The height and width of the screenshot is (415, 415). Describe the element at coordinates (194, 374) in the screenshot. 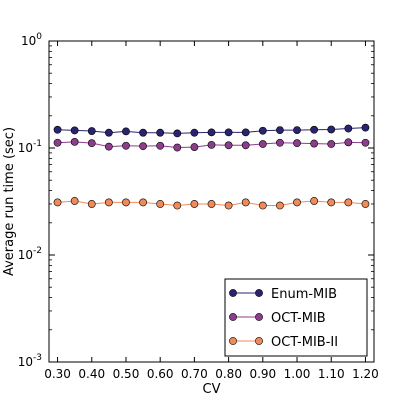

I see `x-tick-label: 0.70` at that location.